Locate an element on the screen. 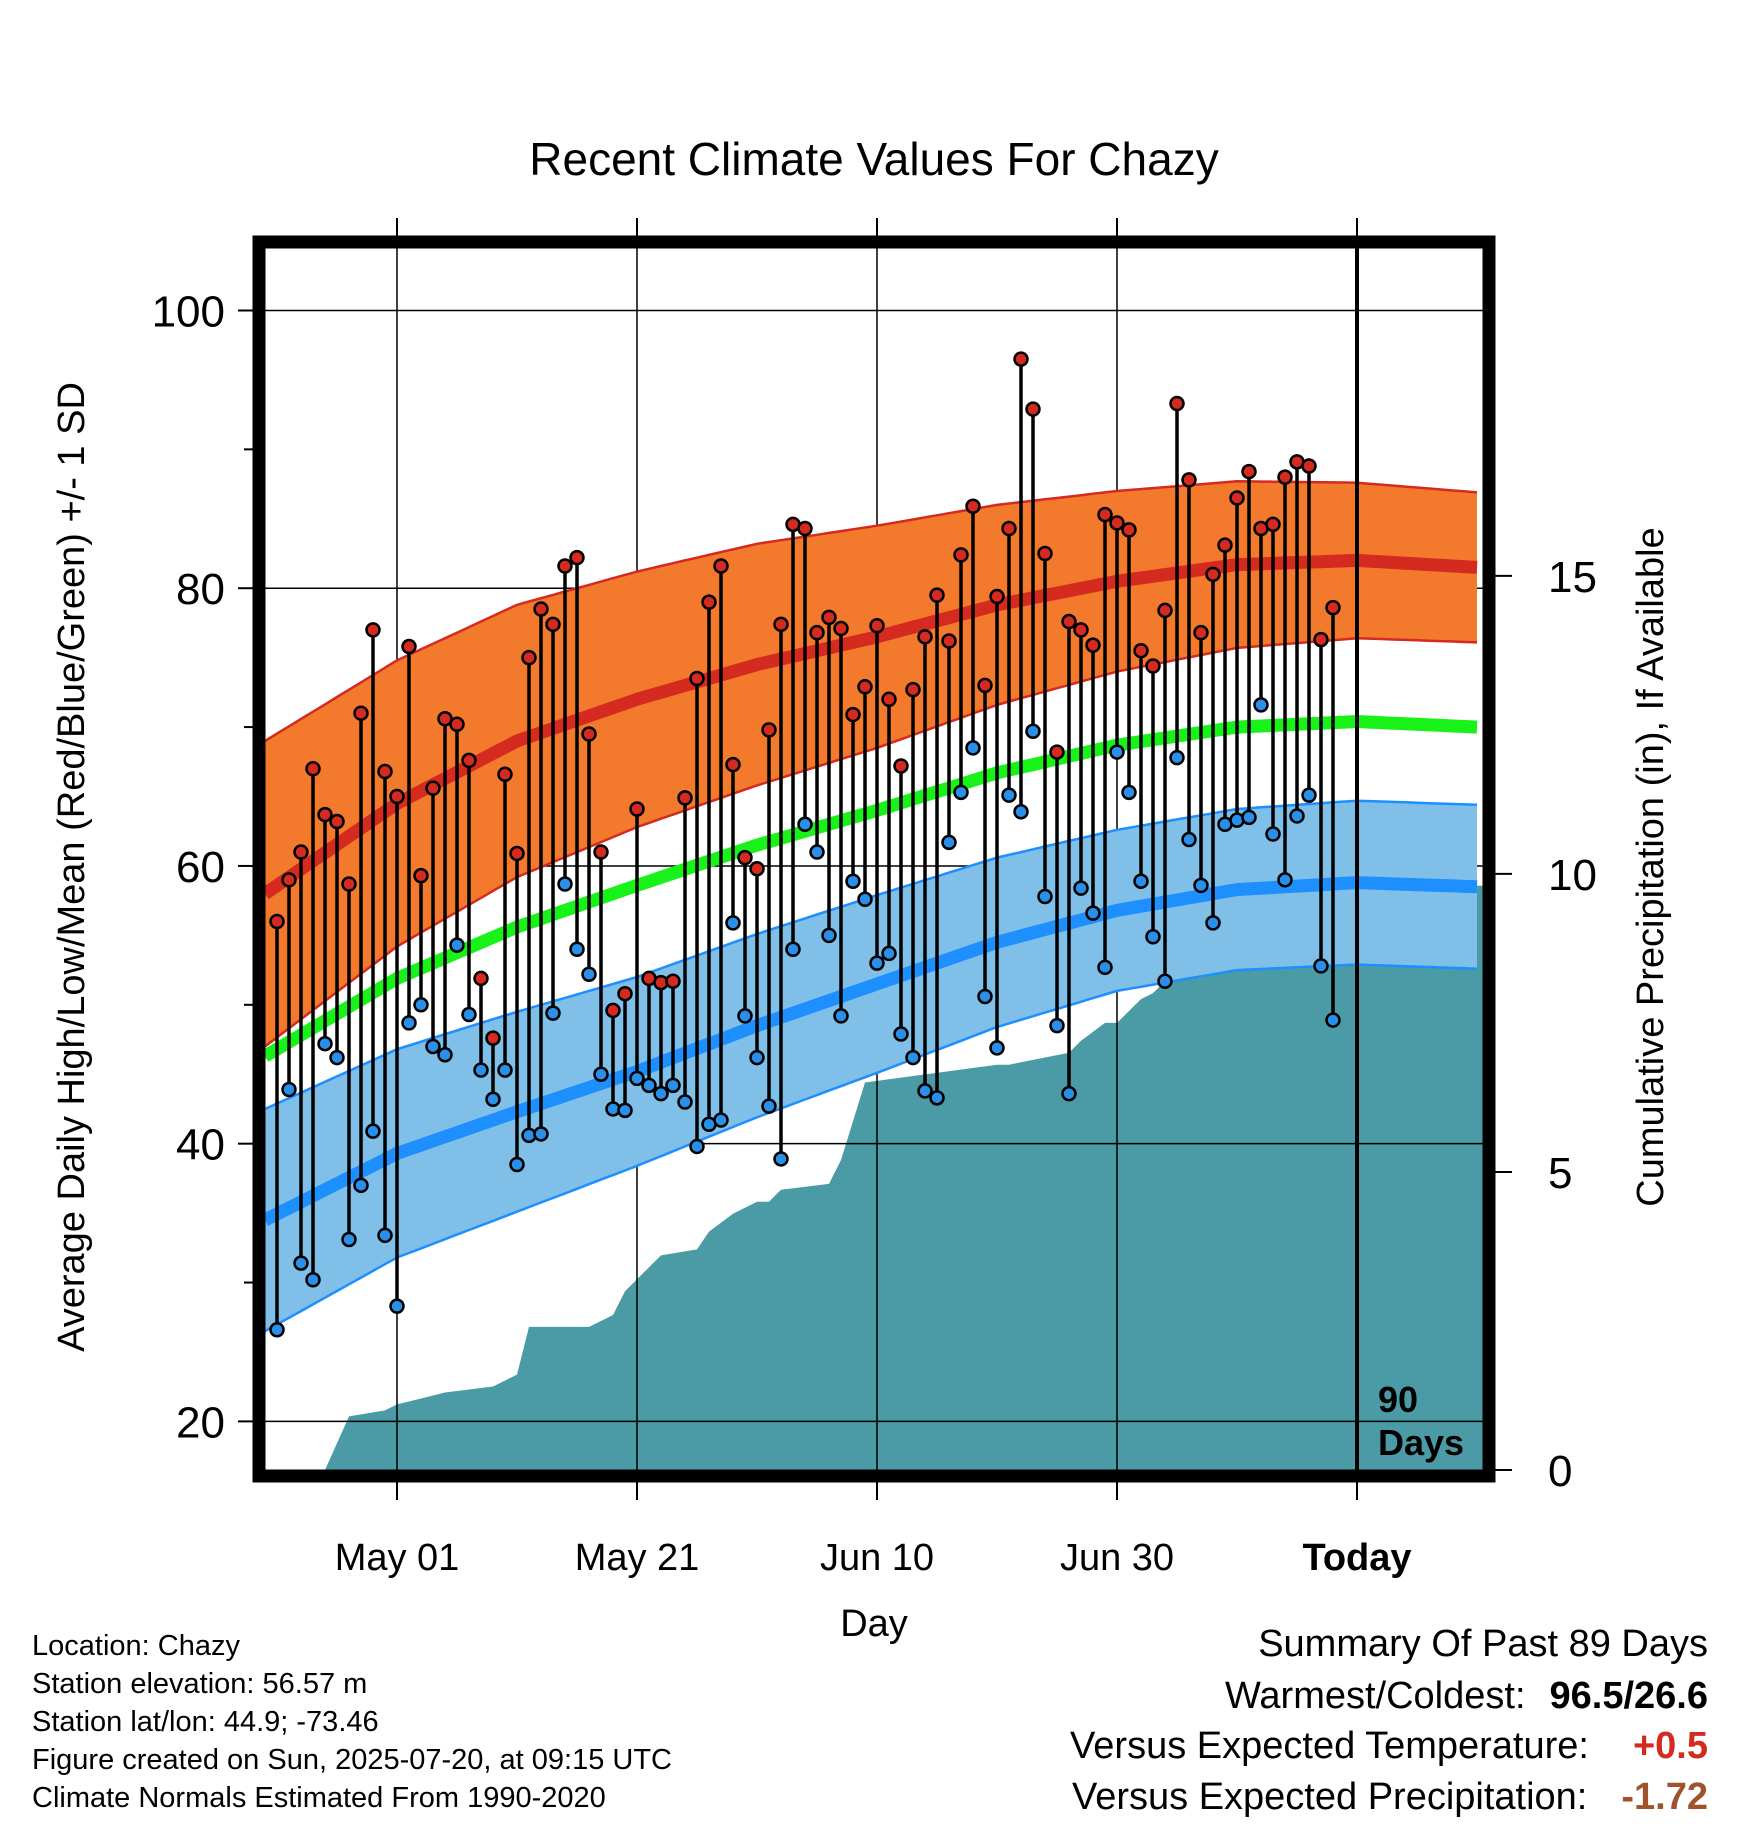  summary-precipitation: Versus Expected Precipitation: -1.72 is located at coordinates (1390, 1797).